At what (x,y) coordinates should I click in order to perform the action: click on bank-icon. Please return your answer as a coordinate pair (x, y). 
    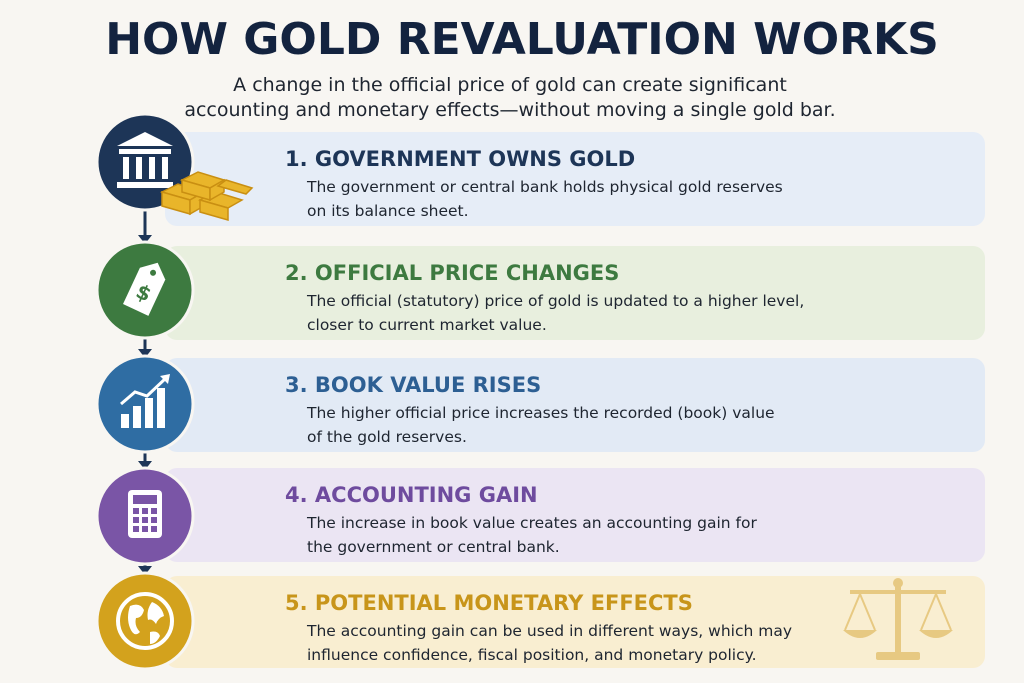
    Looking at the image, I should click on (145, 160).